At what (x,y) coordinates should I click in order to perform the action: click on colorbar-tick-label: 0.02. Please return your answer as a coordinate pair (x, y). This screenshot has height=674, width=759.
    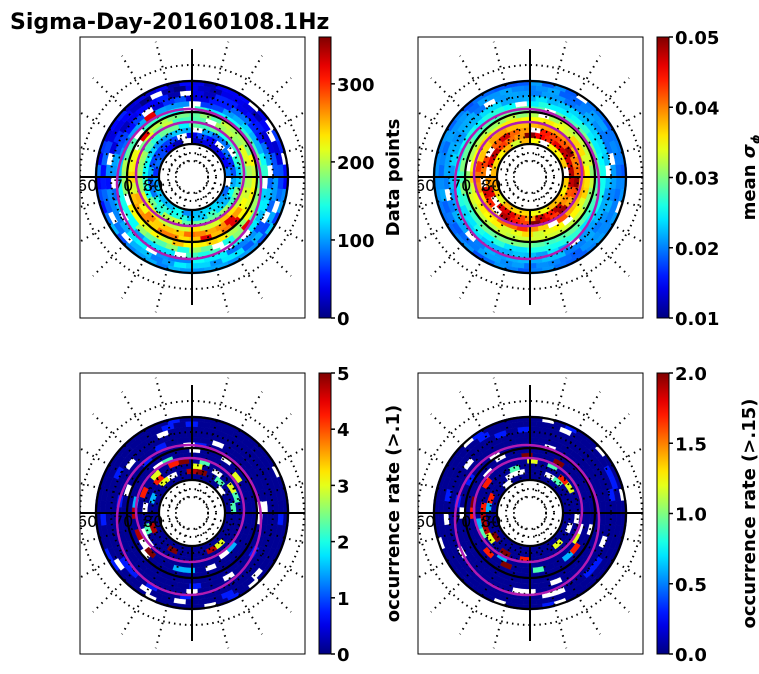
    Looking at the image, I should click on (697, 249).